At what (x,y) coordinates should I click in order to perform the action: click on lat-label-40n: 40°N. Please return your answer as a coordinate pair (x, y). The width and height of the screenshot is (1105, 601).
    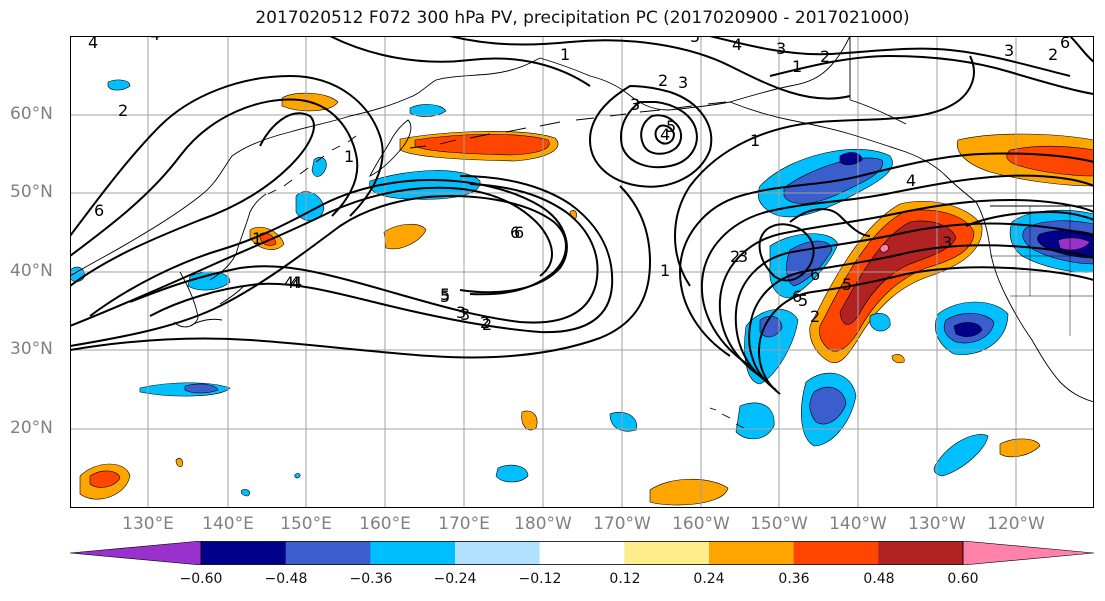
    Looking at the image, I should click on (31, 271).